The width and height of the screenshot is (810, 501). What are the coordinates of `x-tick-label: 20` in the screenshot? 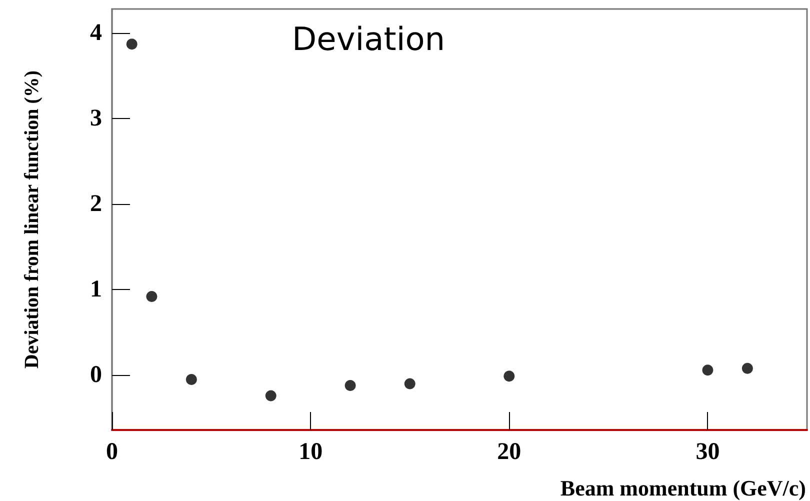 It's located at (509, 452).